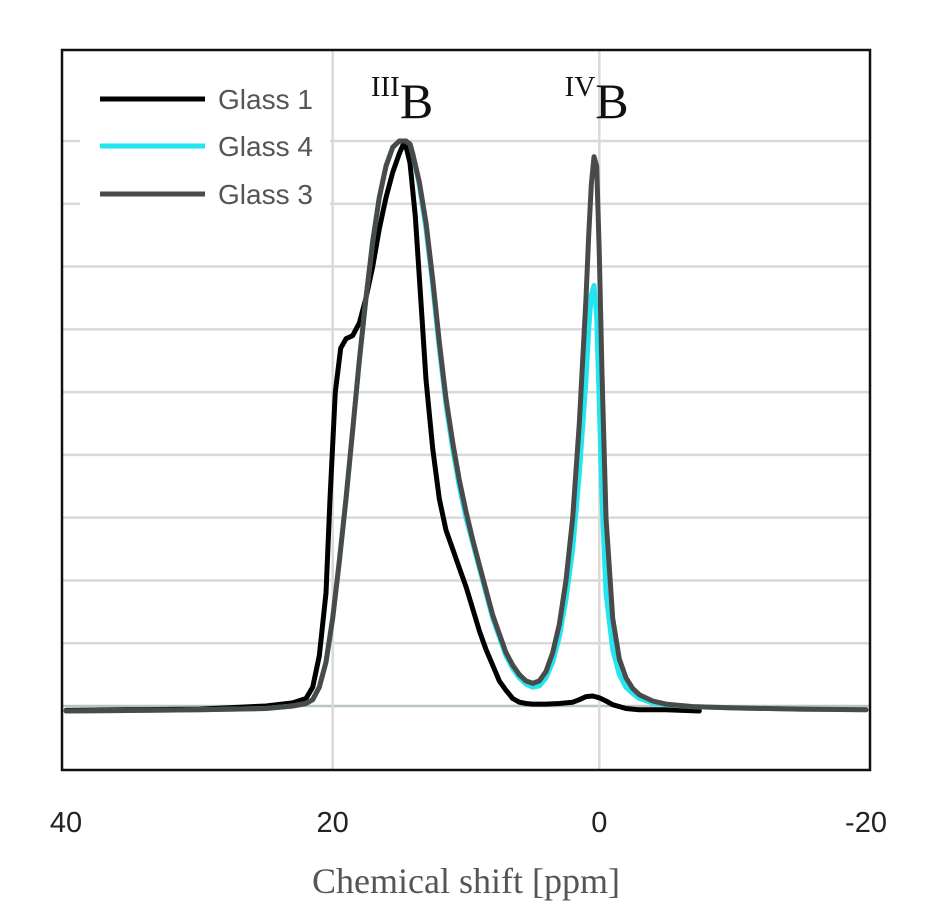 Image resolution: width=938 pixels, height=916 pixels. I want to click on legend: Glass 1 Glass 4 Glass 3, so click(205, 141).